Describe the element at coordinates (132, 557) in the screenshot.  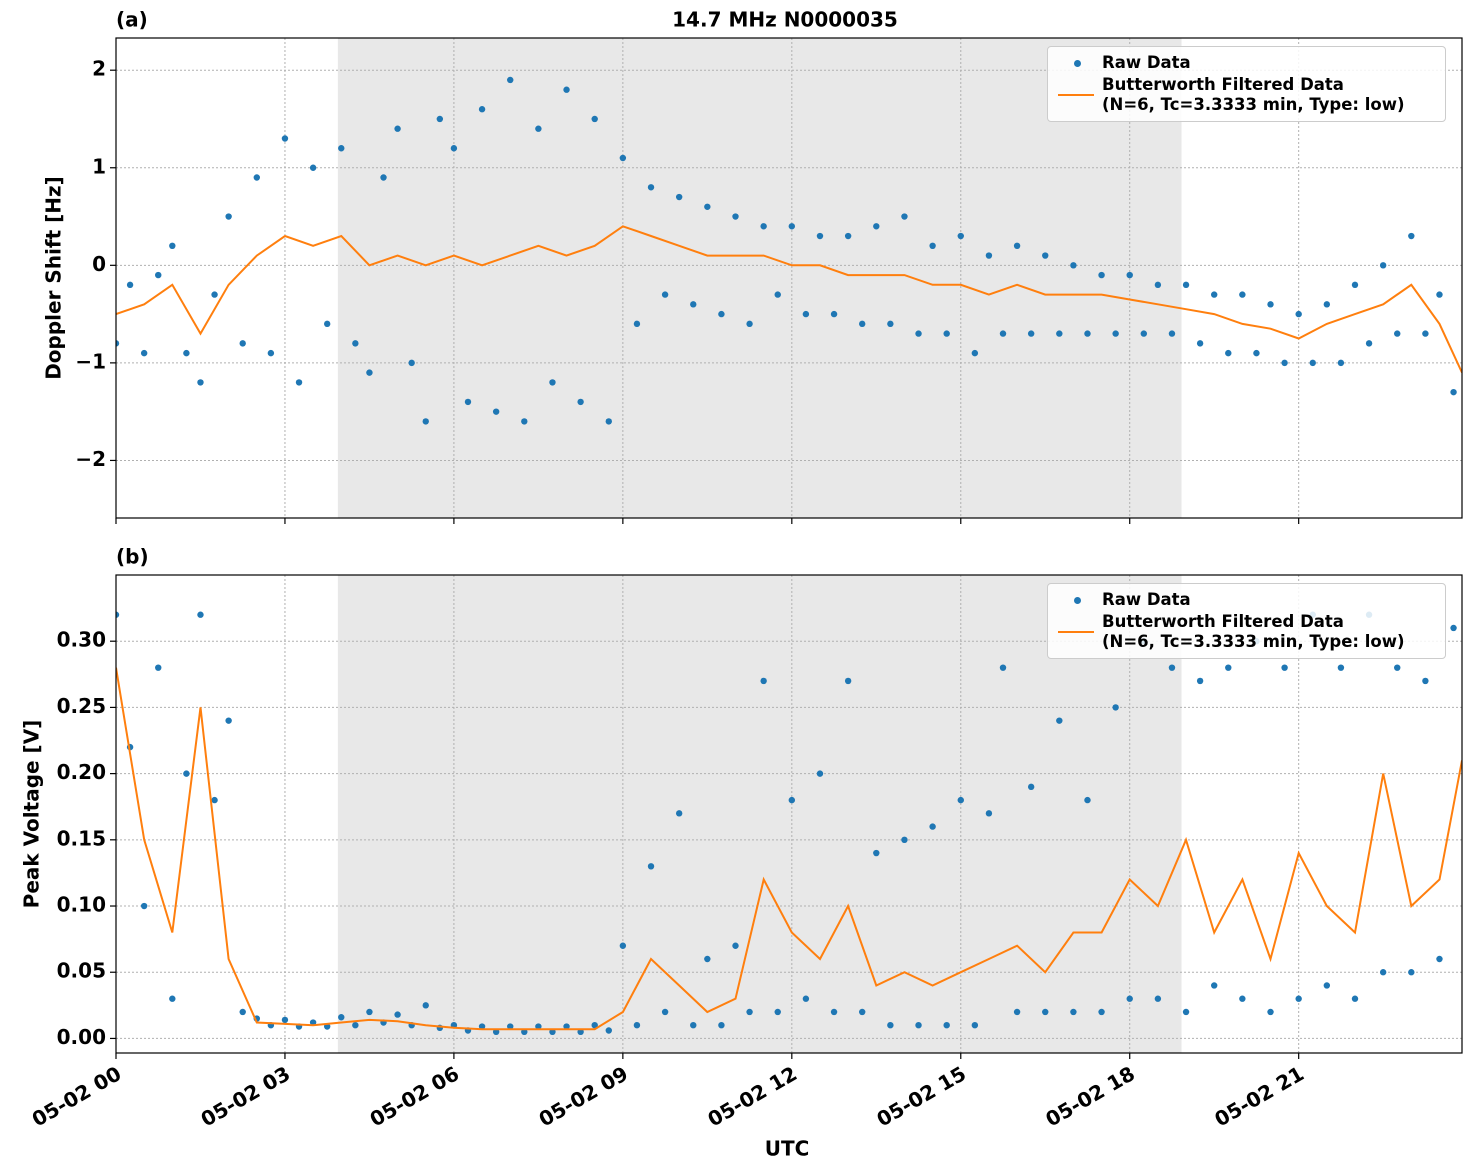
I see `panel-label: (b)` at that location.